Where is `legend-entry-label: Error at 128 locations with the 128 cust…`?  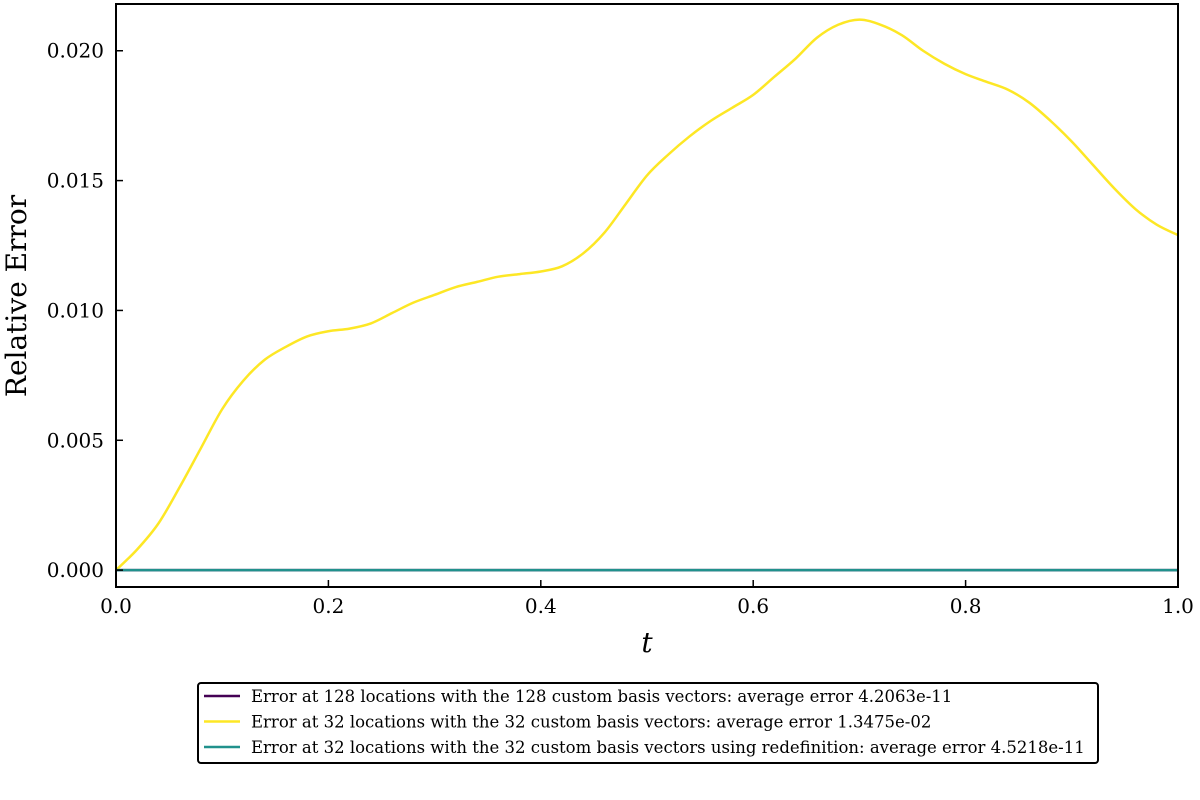 legend-entry-label: Error at 128 locations with the 128 cust… is located at coordinates (601, 696).